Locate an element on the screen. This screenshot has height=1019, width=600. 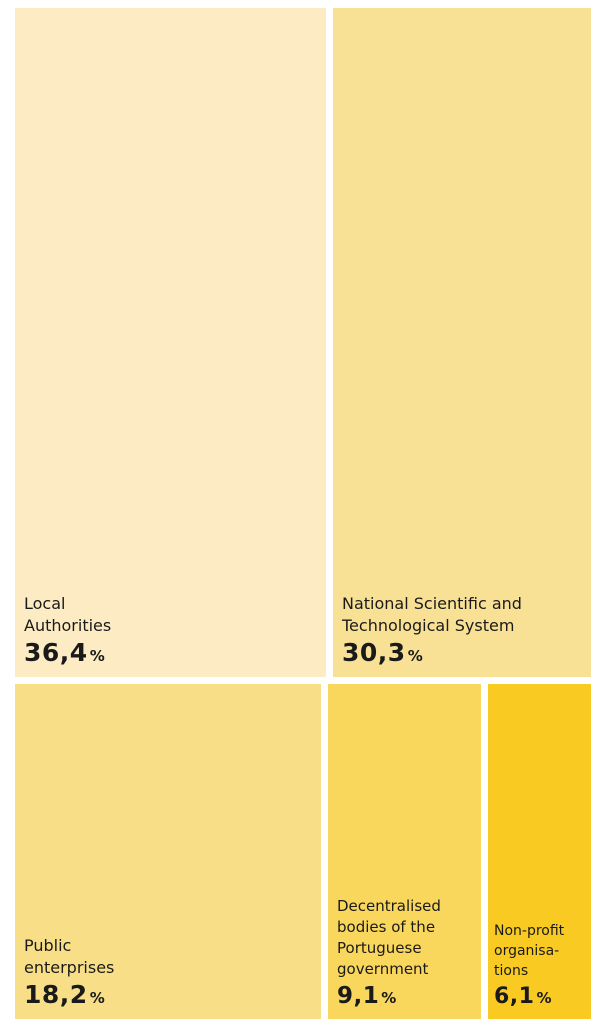
tile-label: Public enterprises is located at coordinates (69, 956).